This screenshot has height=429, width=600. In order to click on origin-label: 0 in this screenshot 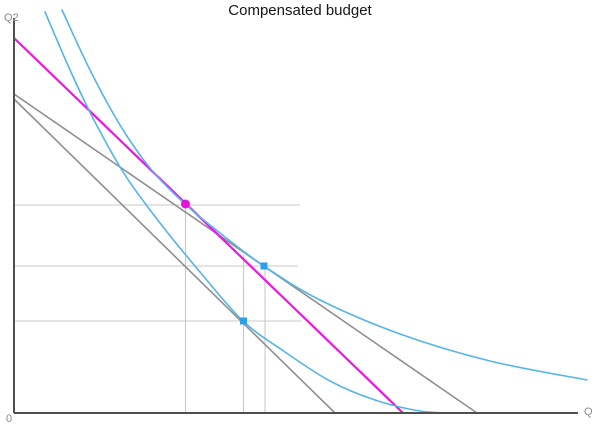, I will do `click(9, 419)`.